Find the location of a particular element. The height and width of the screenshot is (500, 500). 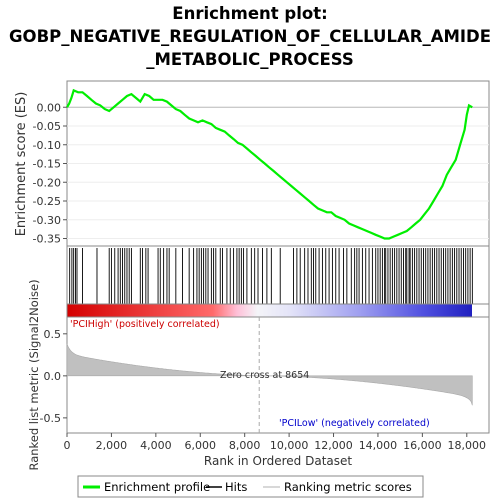

x-tick-label: 0 is located at coordinates (67, 445).